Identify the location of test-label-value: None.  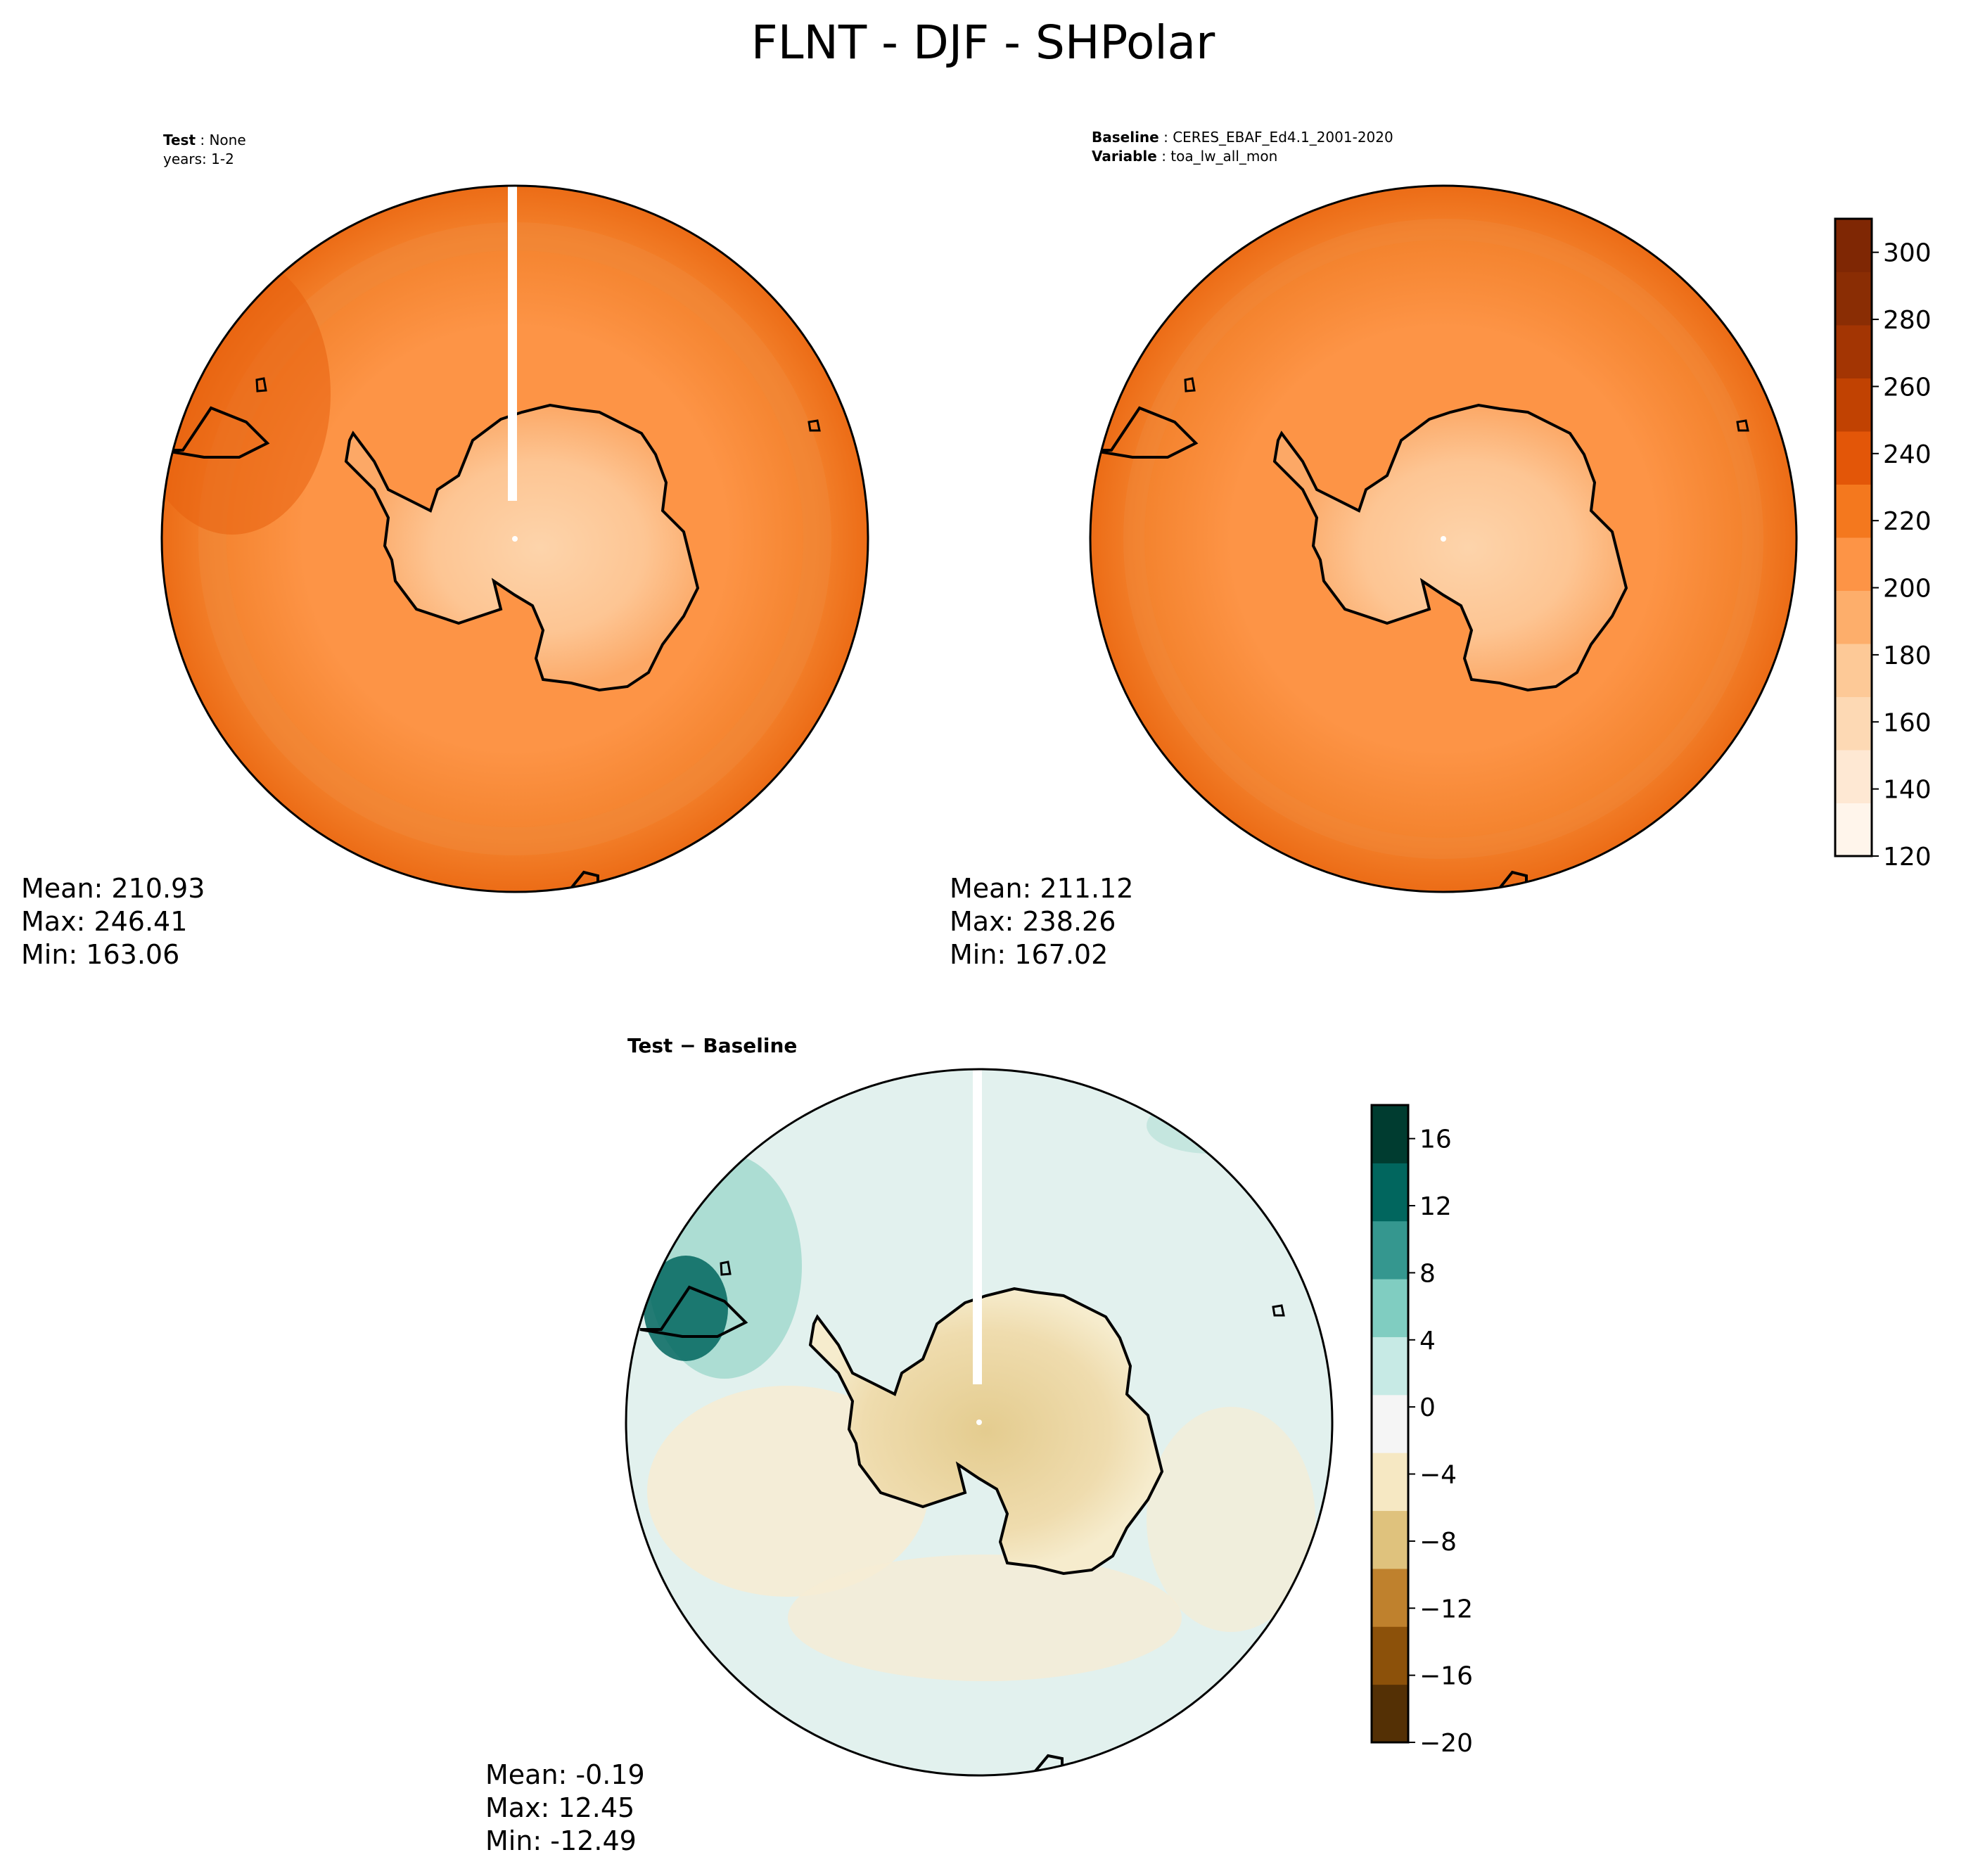
(227, 140).